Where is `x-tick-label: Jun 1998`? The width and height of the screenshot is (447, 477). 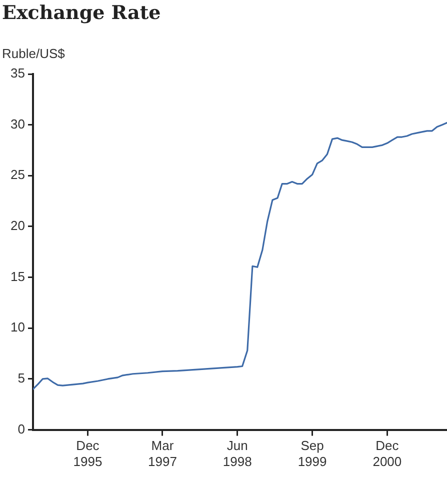 x-tick-label: Jun 1998 is located at coordinates (237, 453).